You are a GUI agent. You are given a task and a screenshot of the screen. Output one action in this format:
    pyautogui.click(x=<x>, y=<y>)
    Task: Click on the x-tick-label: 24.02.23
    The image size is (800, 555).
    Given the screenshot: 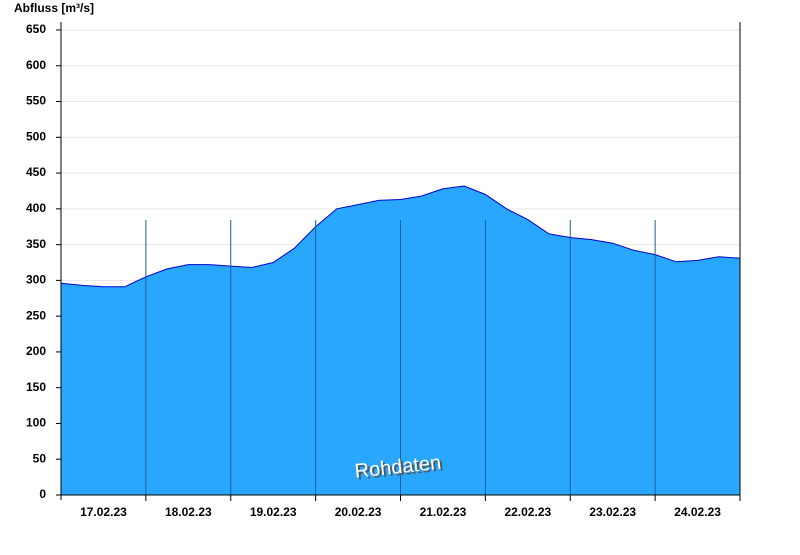 What is the action you would take?
    pyautogui.click(x=697, y=512)
    